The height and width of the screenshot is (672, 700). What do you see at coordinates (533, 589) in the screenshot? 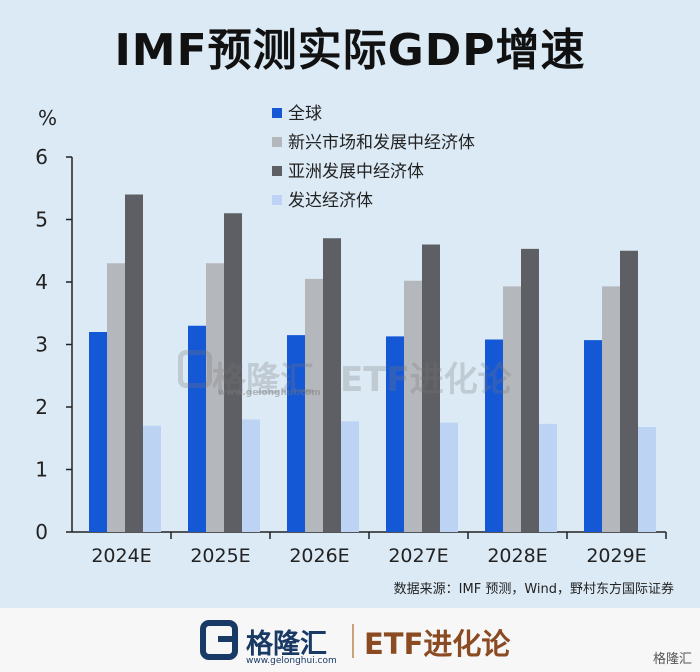
I see `data-source: 数据来源：IMF 预测，Wind，野村东方国际证券` at bounding box center [533, 589].